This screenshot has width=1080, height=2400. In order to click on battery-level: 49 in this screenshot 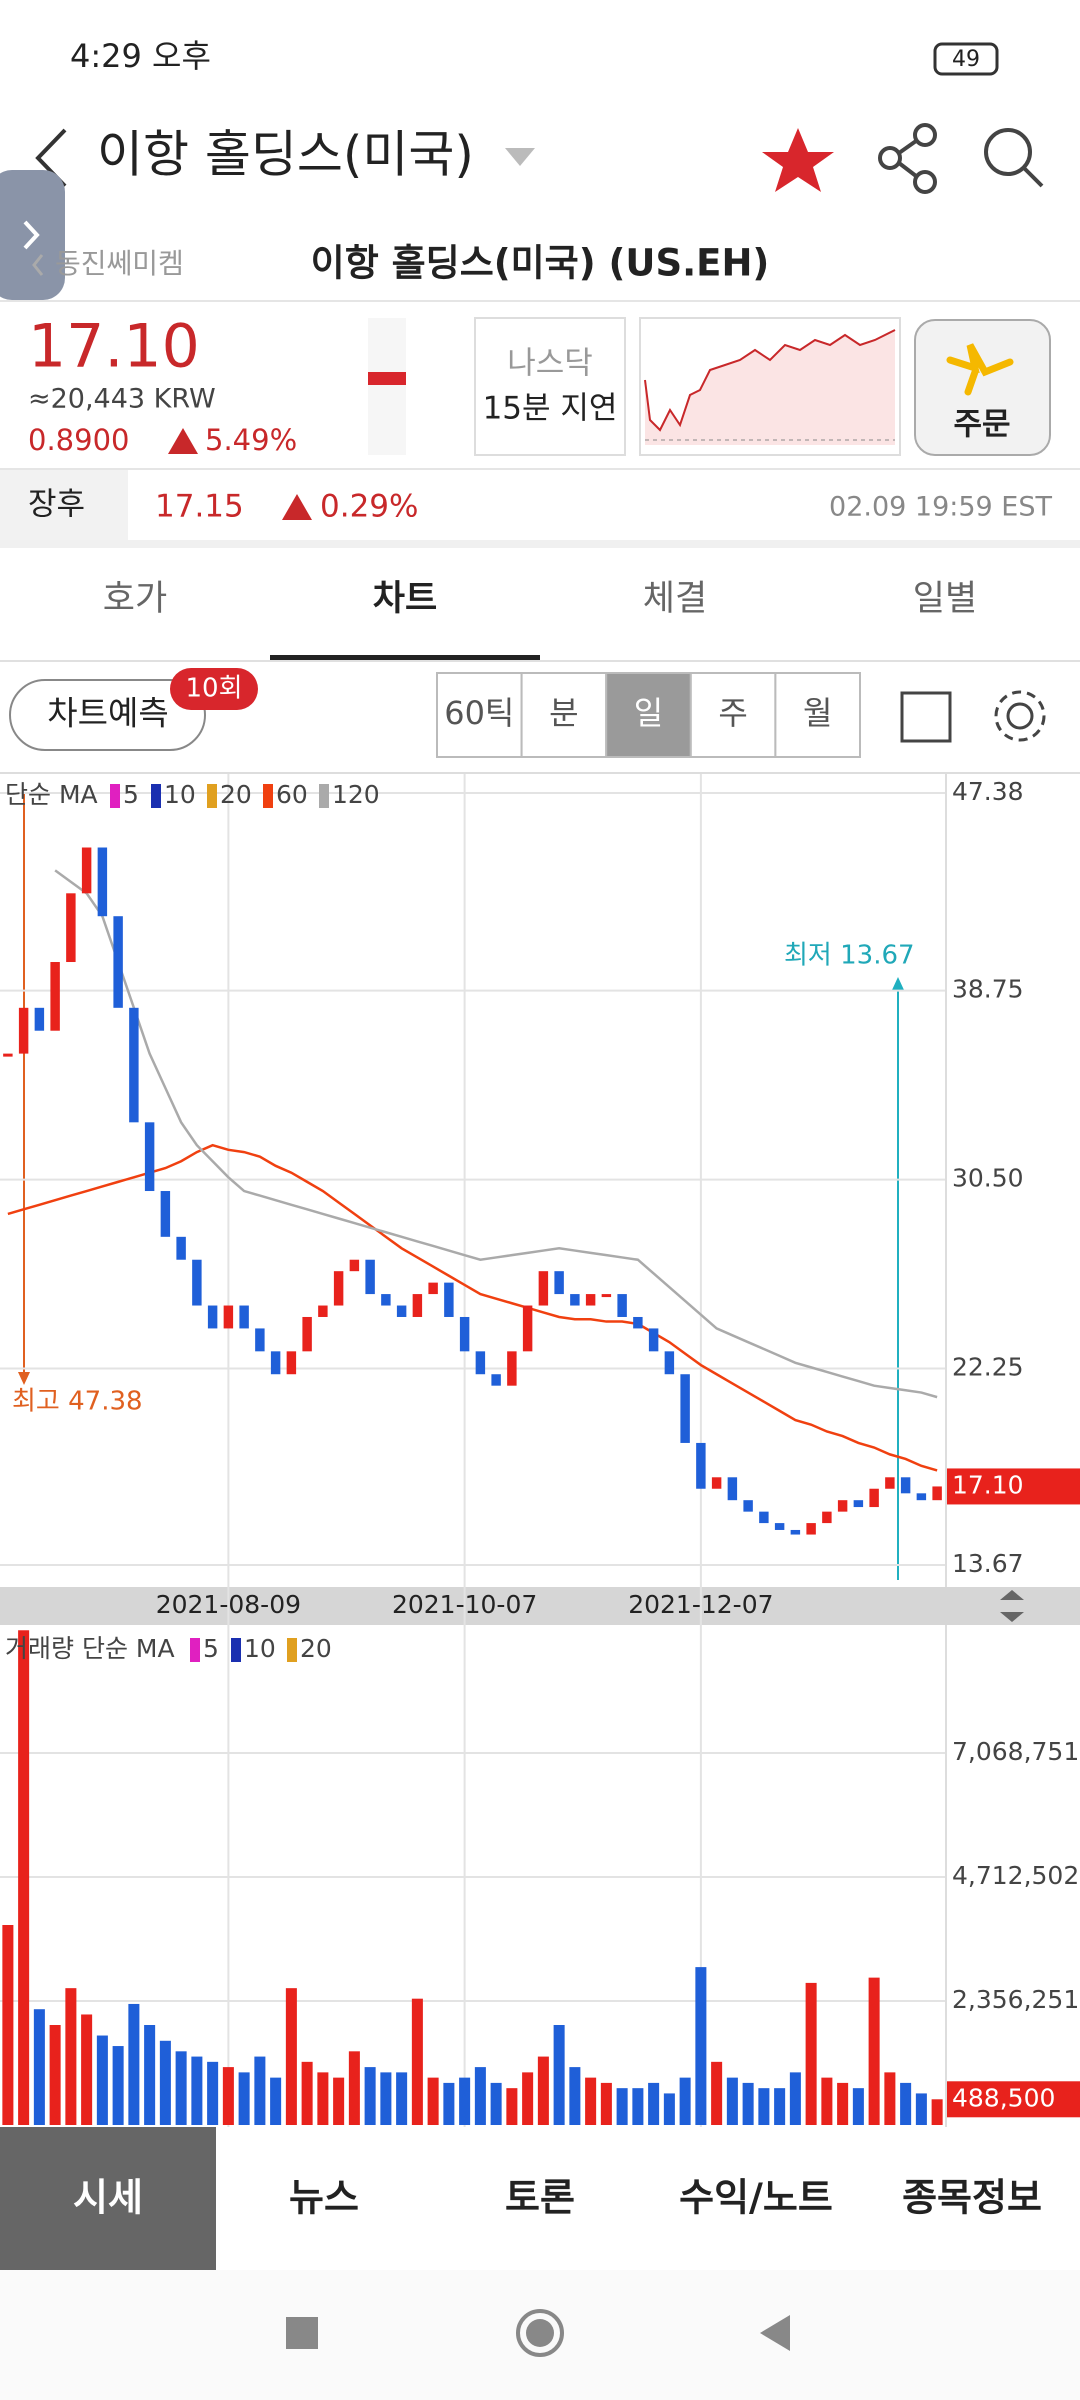, I will do `click(966, 59)`.